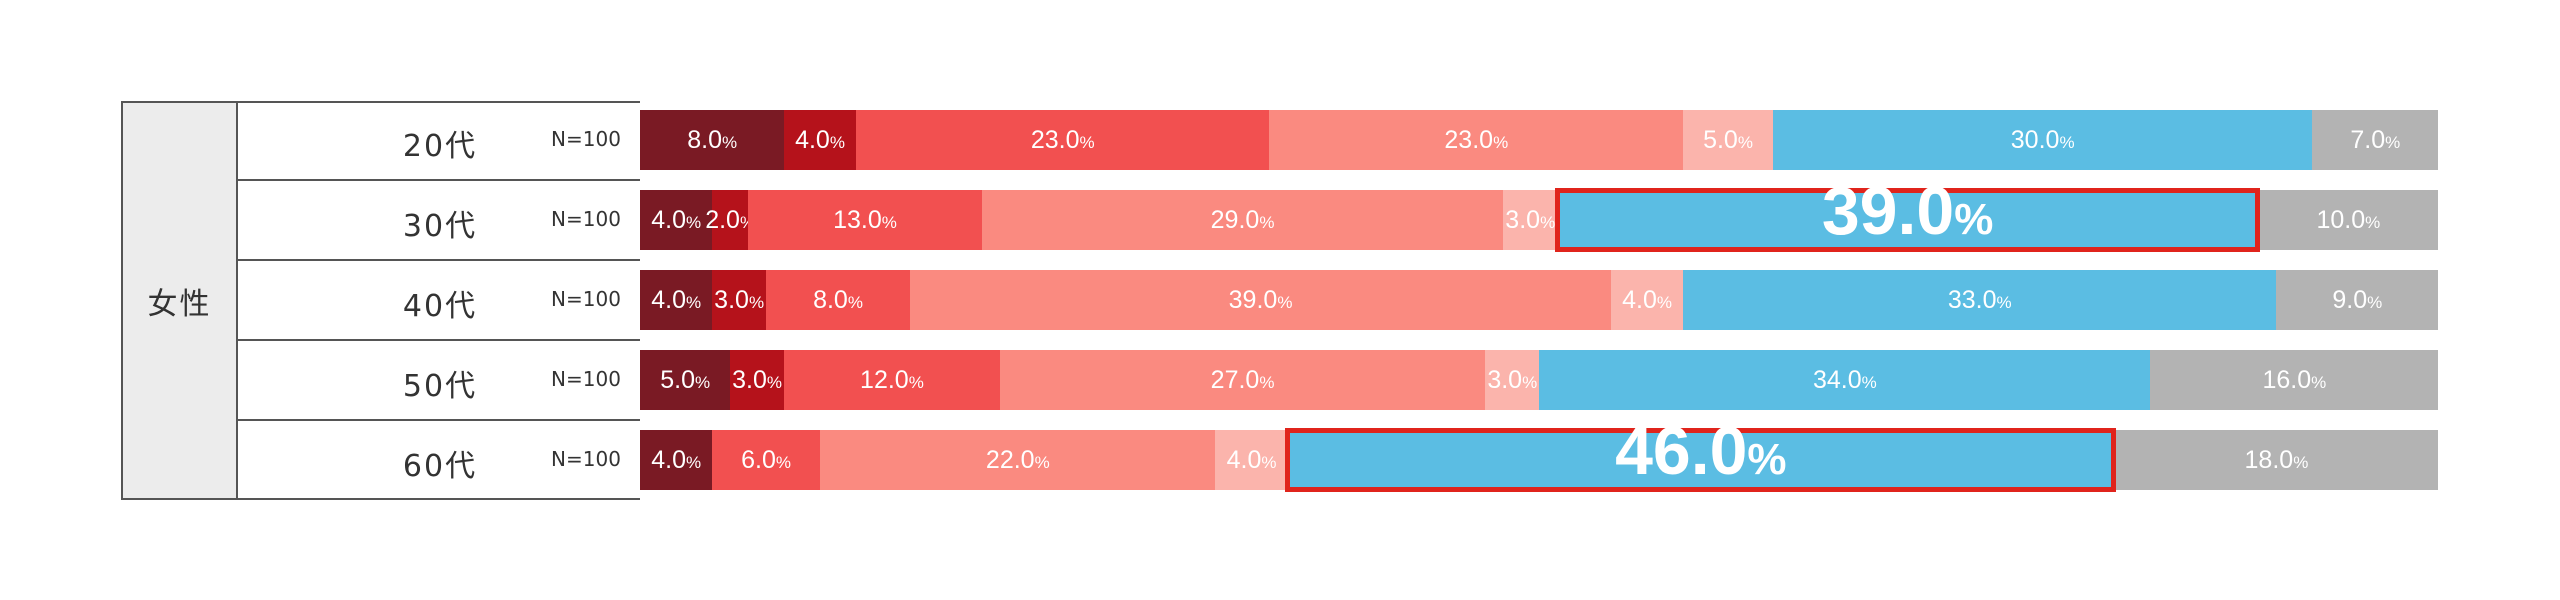  What do you see at coordinates (1701, 451) in the screenshot?
I see `highlight-value-label: 46.0%` at bounding box center [1701, 451].